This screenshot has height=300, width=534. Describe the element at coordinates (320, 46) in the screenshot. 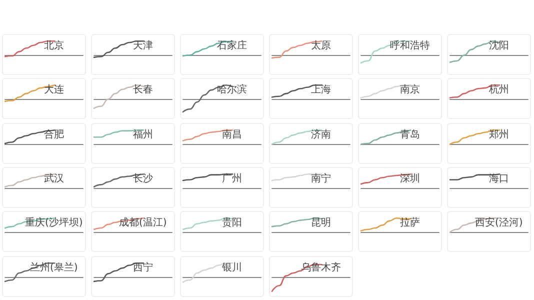

I see `chart-title: 太原` at that location.